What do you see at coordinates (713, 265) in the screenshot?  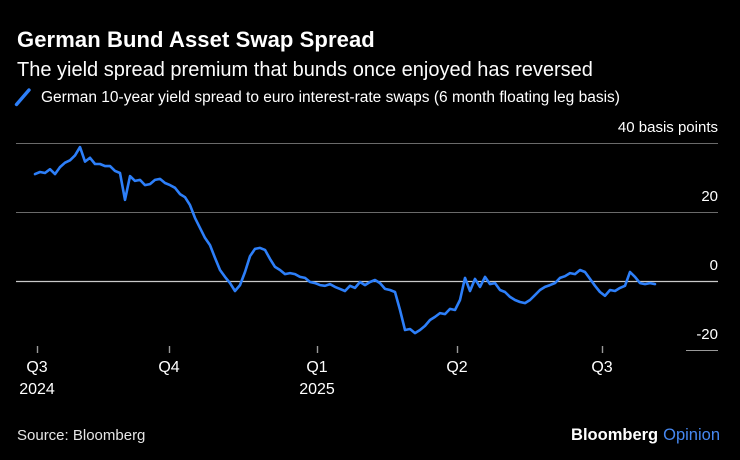 I see `y-axis-label-0: 0` at bounding box center [713, 265].